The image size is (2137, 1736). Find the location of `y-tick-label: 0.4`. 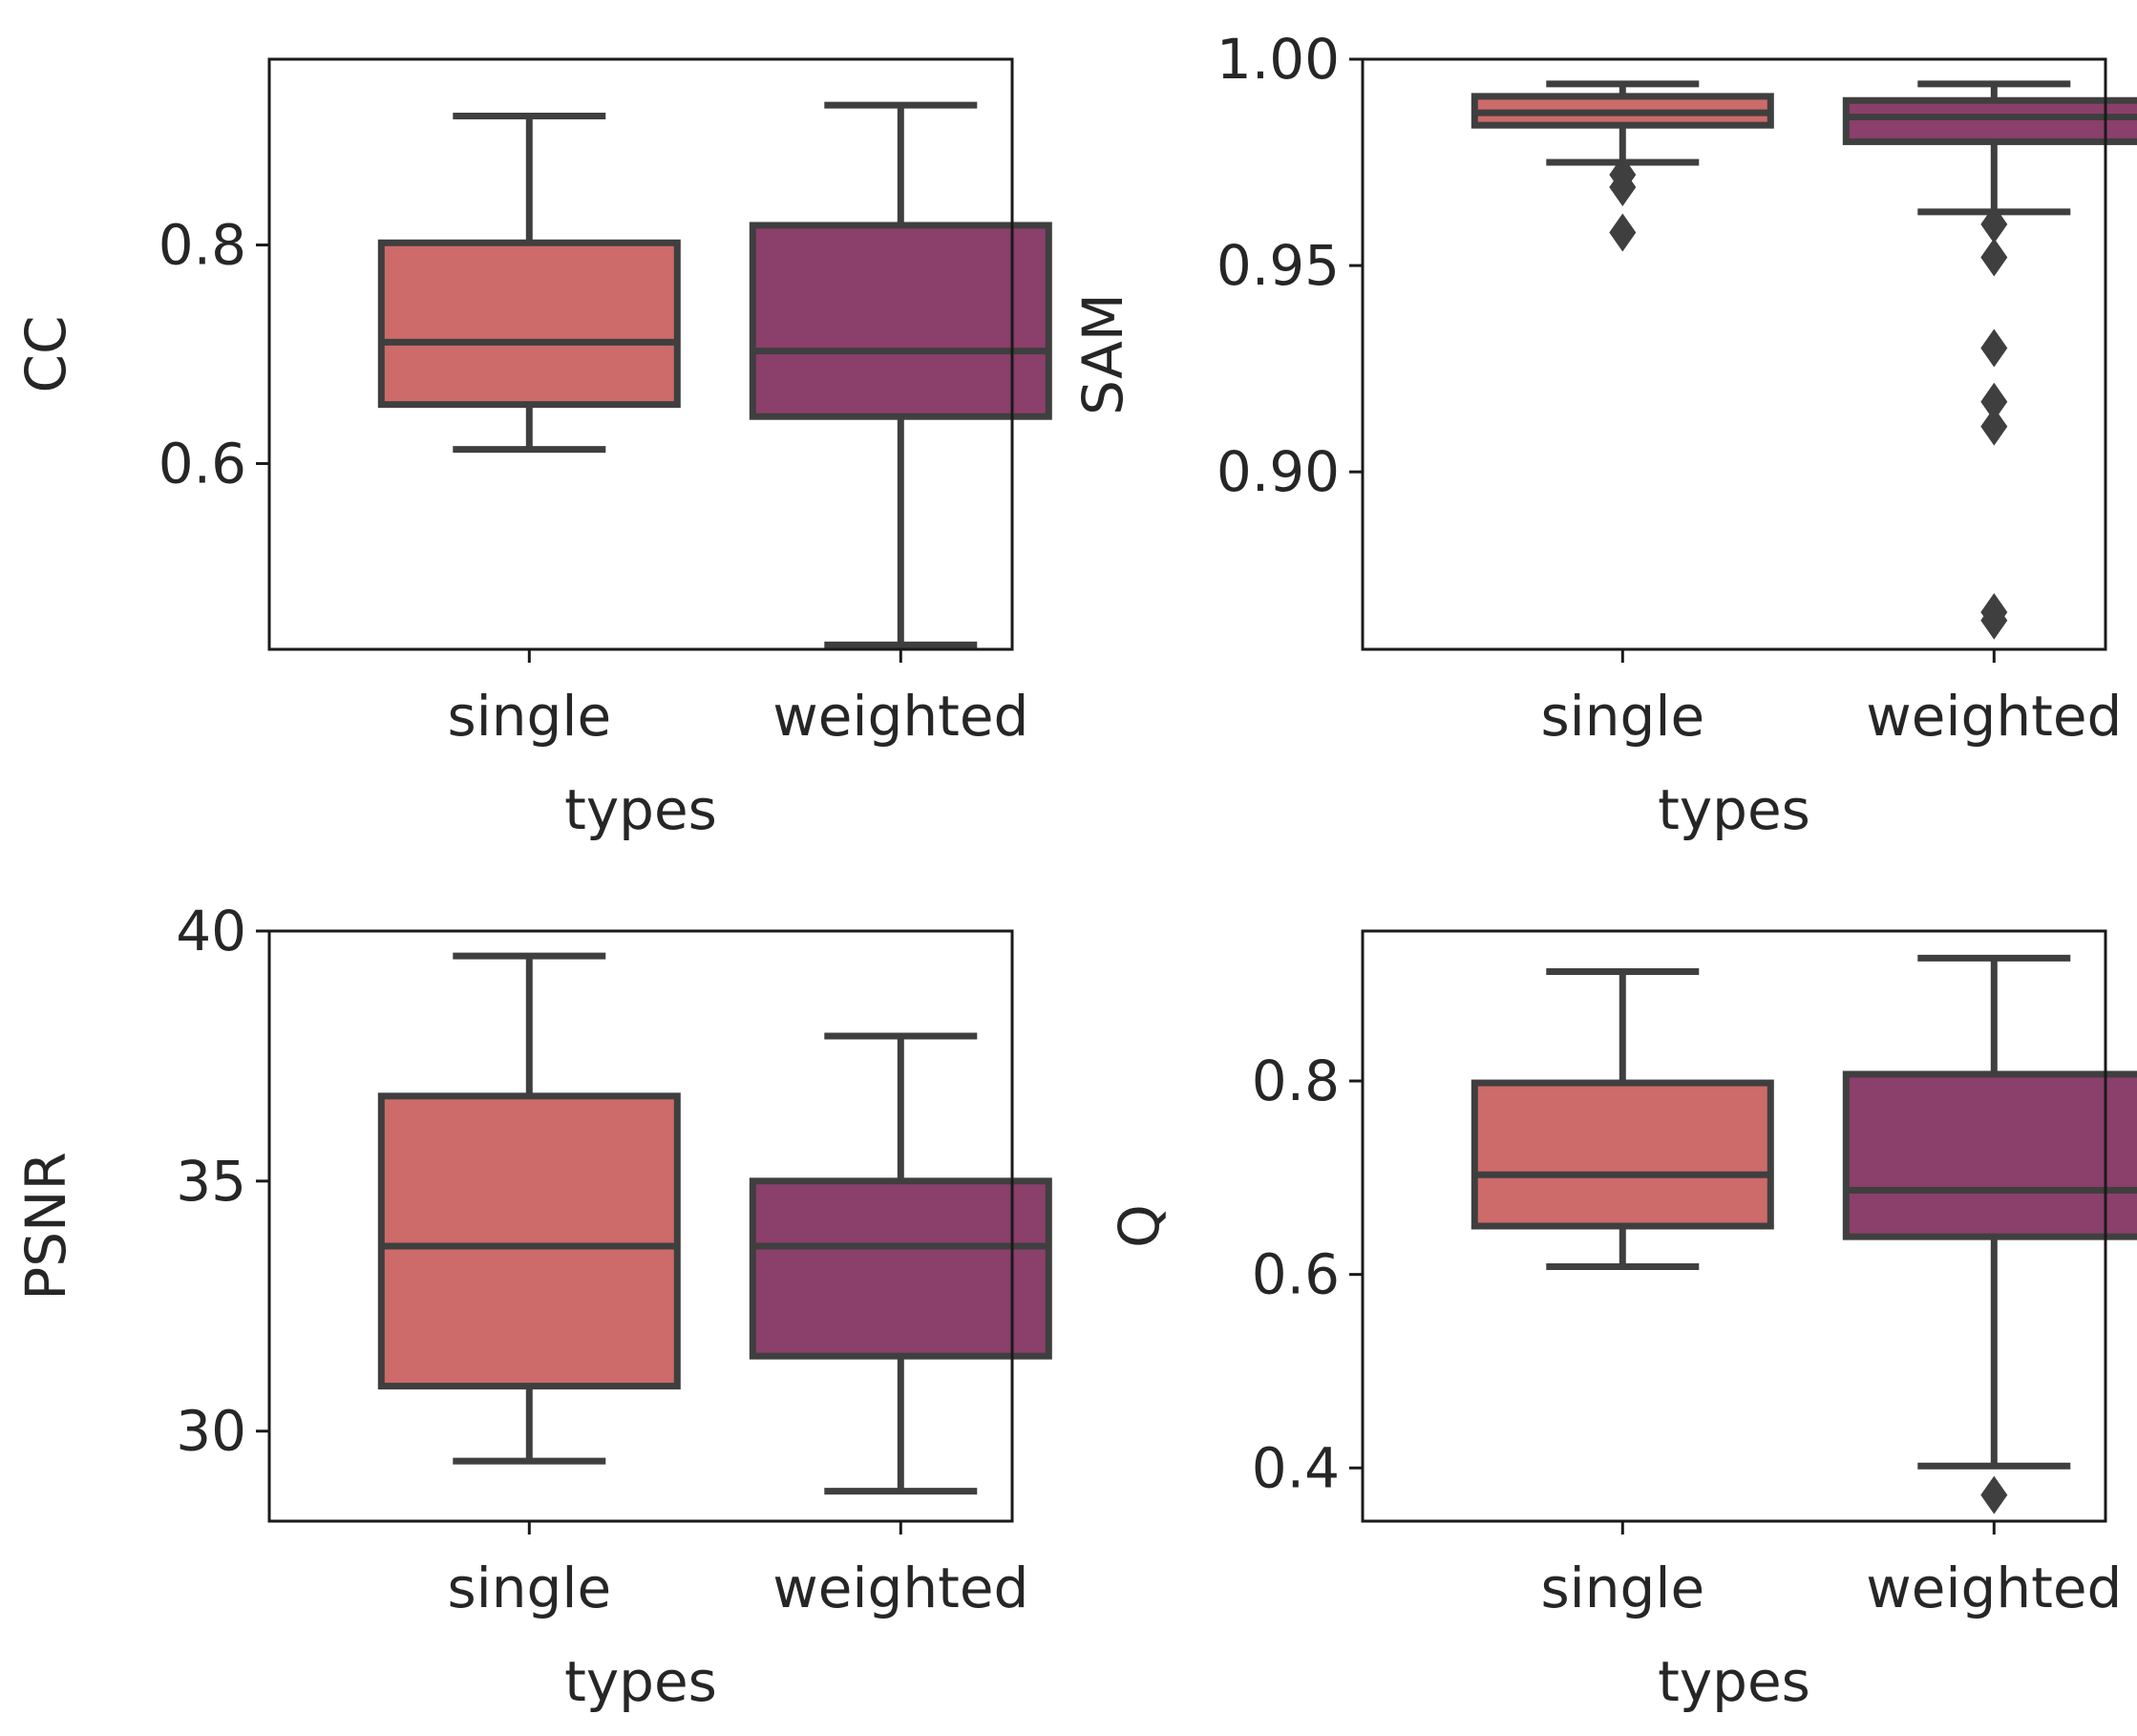

y-tick-label: 0.4 is located at coordinates (1296, 1467).